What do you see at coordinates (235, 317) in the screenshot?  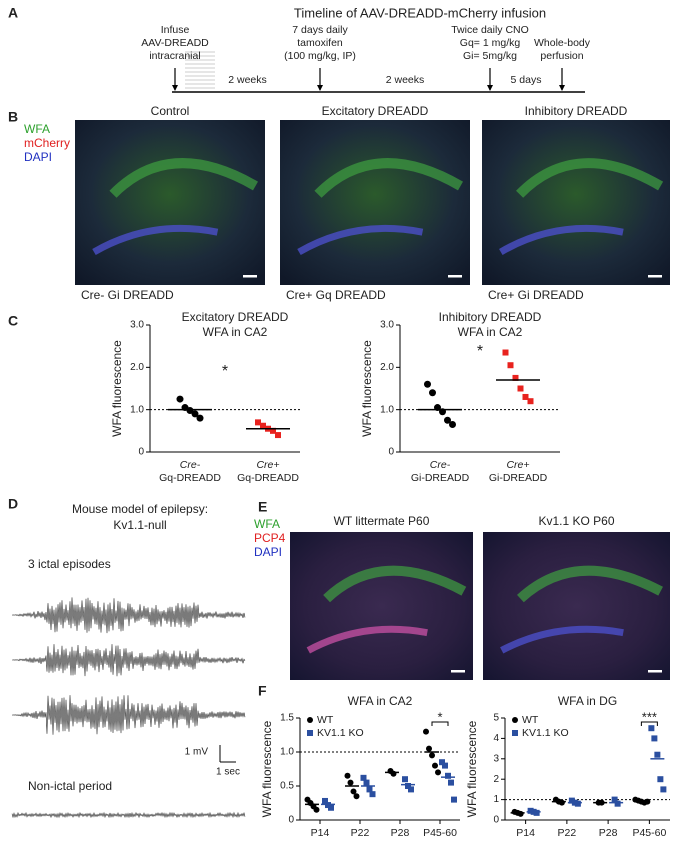 I see `chart-title: Excitatory DREADD` at bounding box center [235, 317].